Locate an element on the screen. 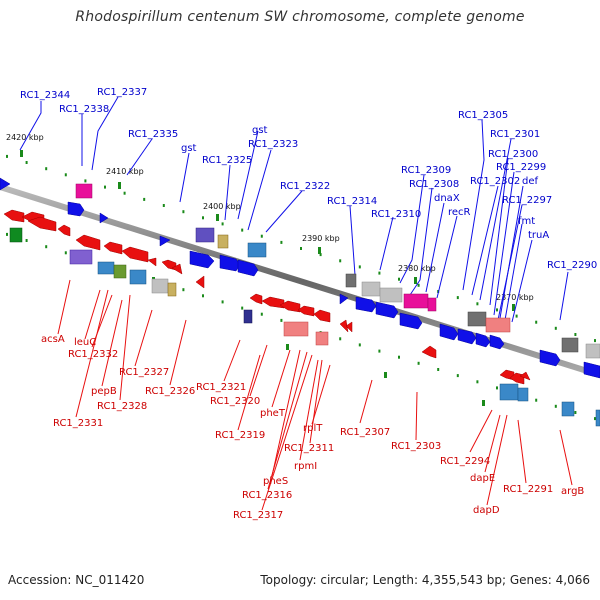 This screenshot has height=600, width=600. gene-label: RC1_2337 is located at coordinates (122, 92).